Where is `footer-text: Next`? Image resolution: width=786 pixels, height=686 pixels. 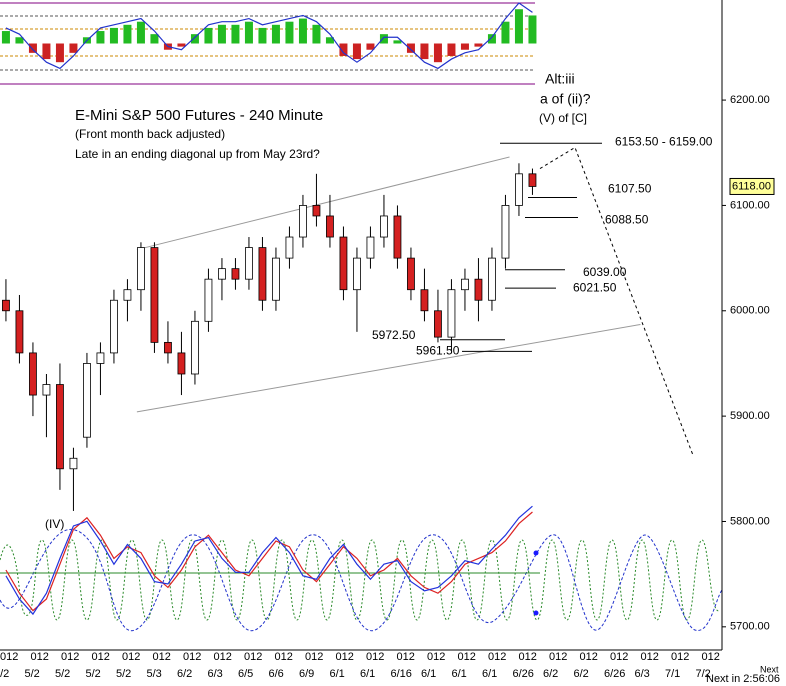
footer-text: Next is located at coordinates (769, 669).